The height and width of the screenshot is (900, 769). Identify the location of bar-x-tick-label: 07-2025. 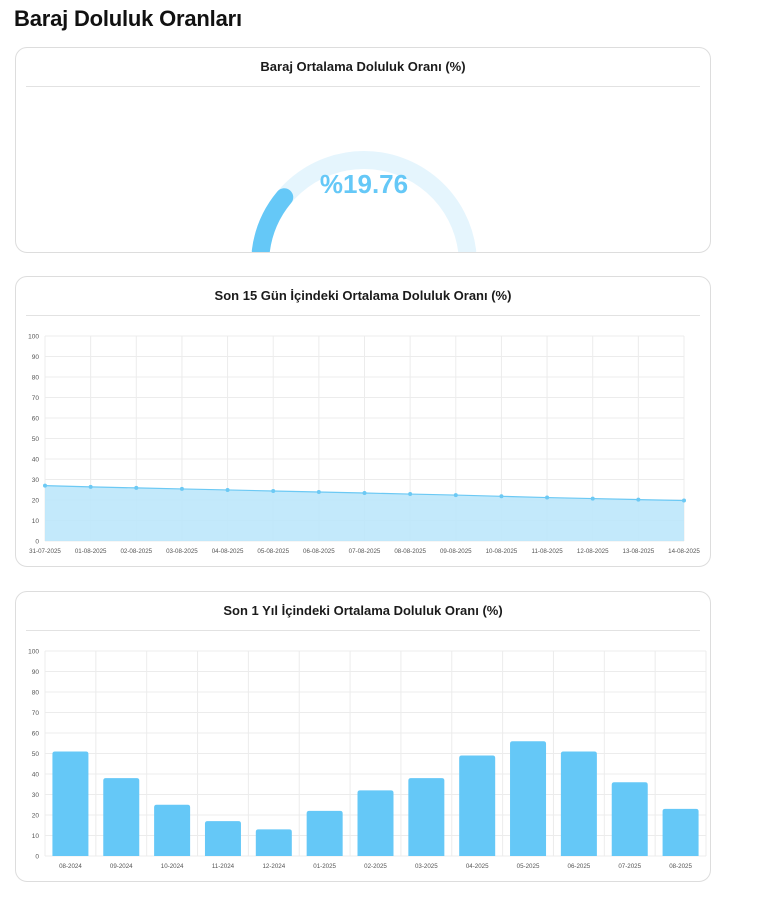
(629, 866).